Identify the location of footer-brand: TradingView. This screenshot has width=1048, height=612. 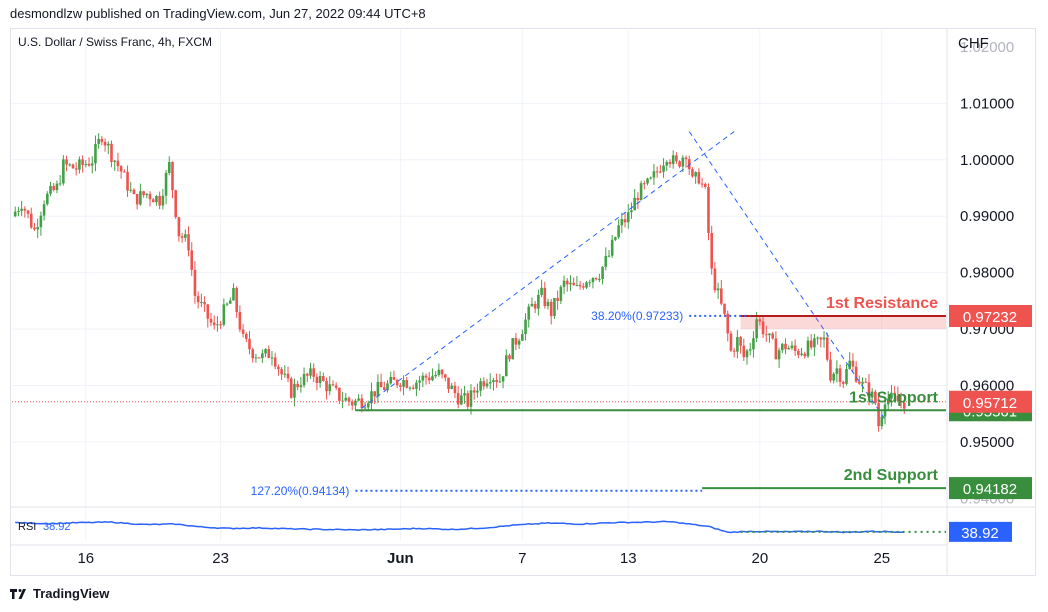
(59, 593).